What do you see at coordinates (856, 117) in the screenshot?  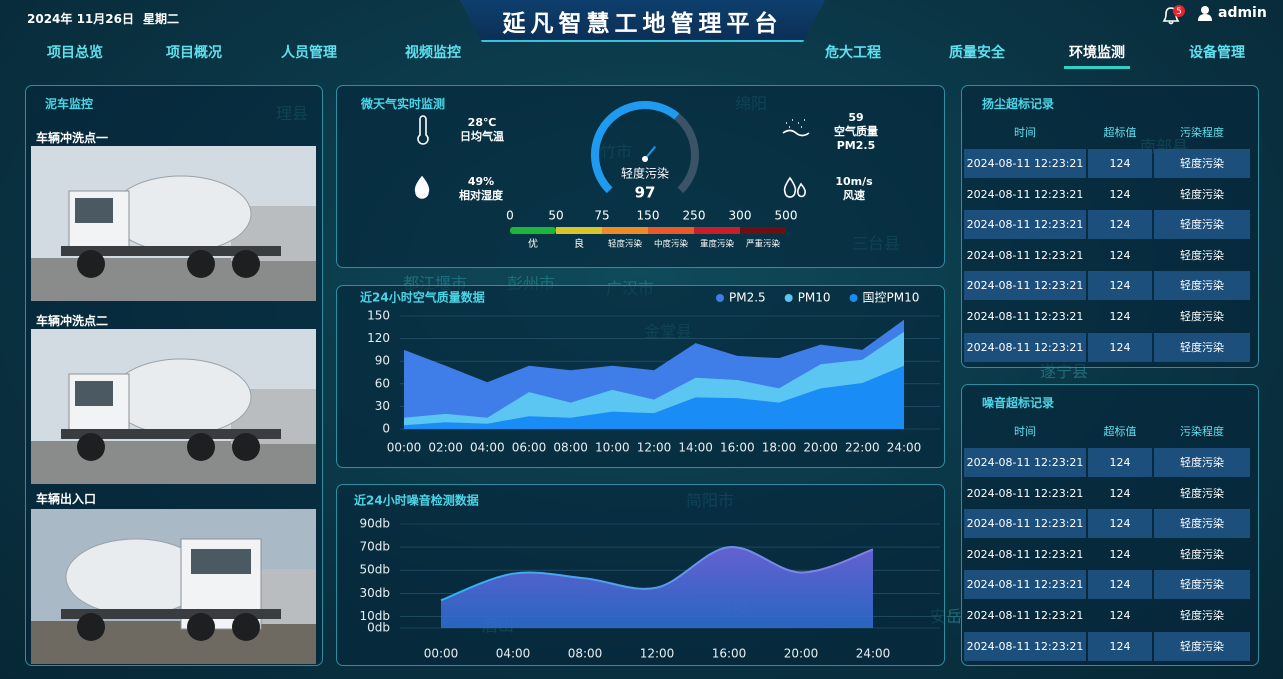 I see `aq-value: 59` at bounding box center [856, 117].